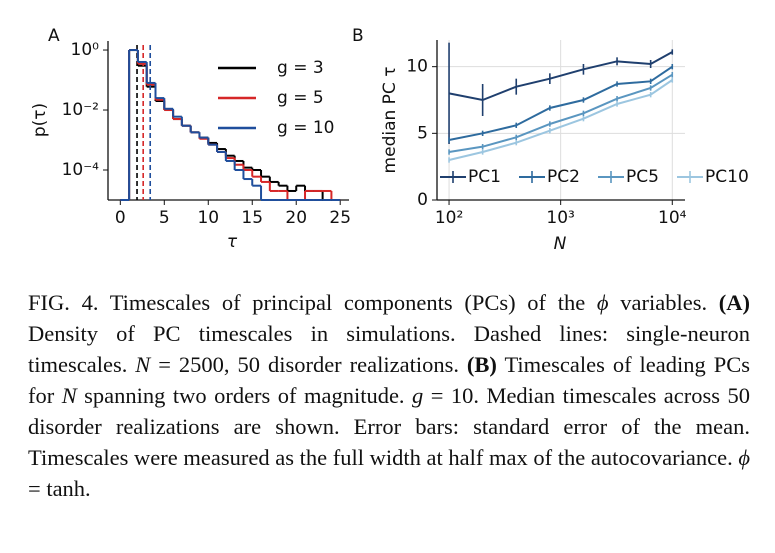 This screenshot has width=775, height=553. What do you see at coordinates (358, 36) in the screenshot?
I see `panel-label: B` at bounding box center [358, 36].